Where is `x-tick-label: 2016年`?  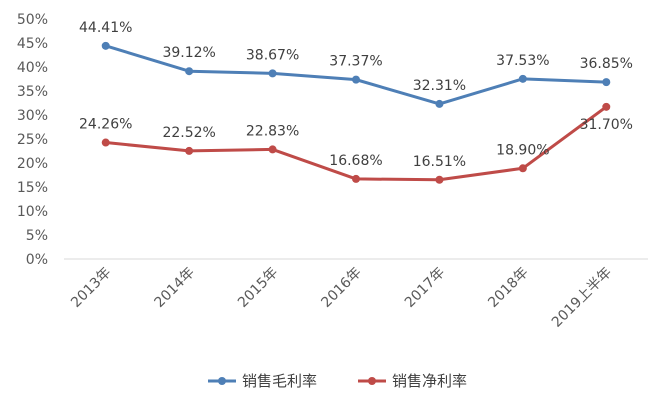
x-tick-label: 2016年 is located at coordinates (341, 288).